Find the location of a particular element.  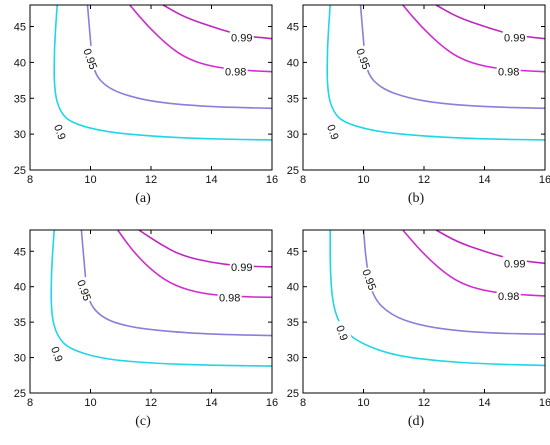

panel-caption: (b) is located at coordinates (416, 198).